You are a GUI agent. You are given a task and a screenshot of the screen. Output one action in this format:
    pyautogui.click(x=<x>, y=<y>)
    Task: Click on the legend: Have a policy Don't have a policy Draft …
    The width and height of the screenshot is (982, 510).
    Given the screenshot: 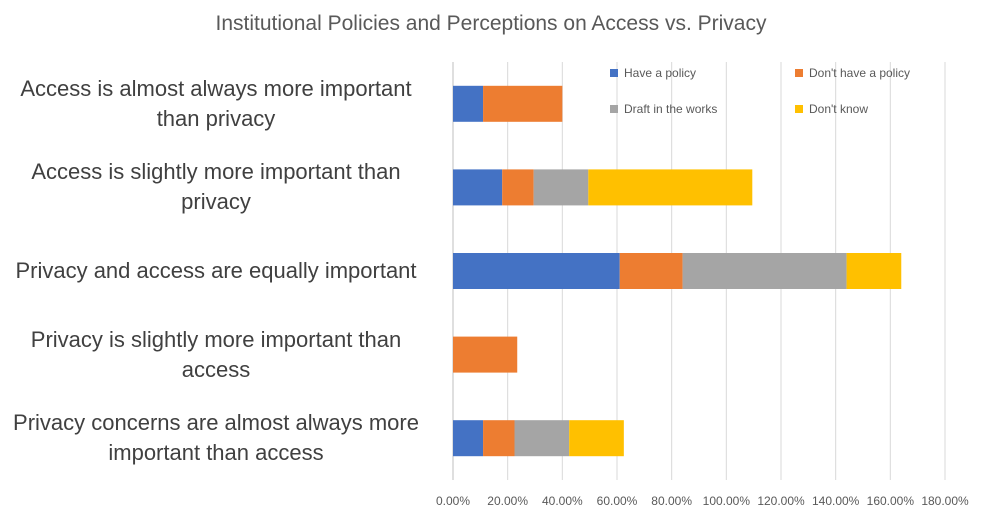 What is the action you would take?
    pyautogui.click(x=795, y=96)
    